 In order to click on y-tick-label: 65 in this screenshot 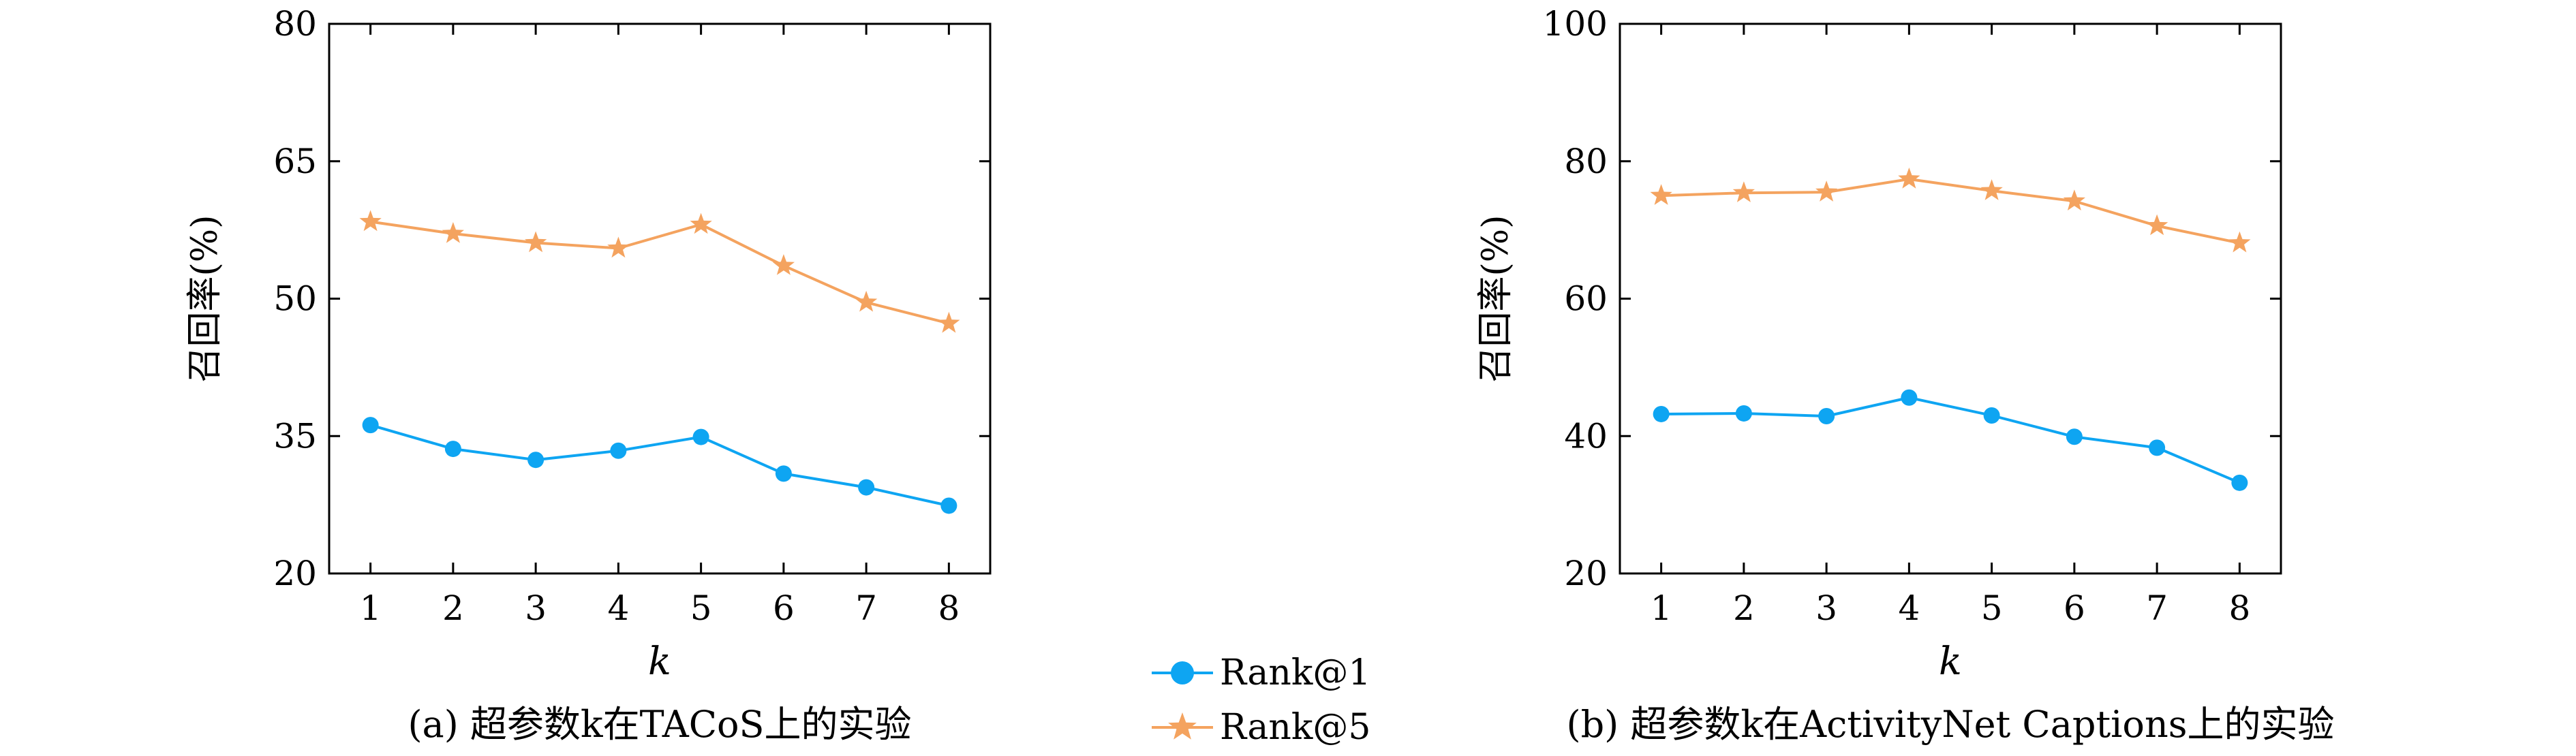, I will do `click(295, 161)`.